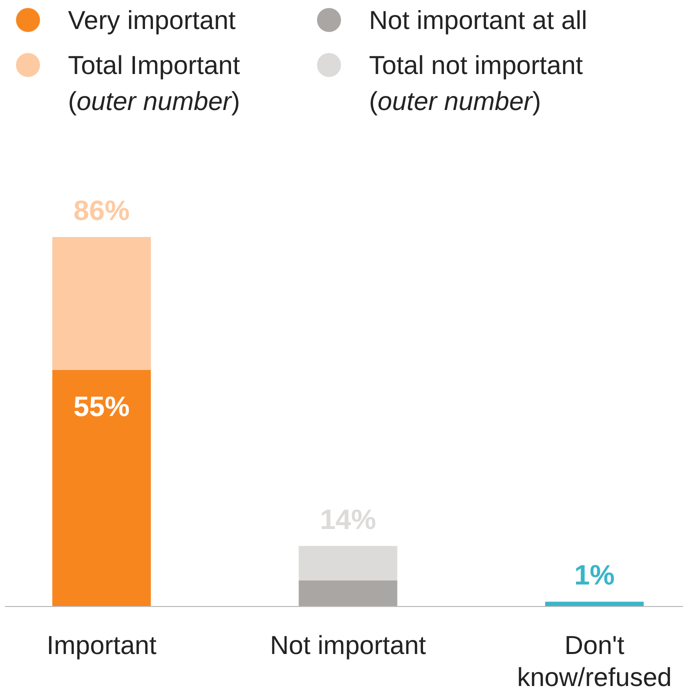 The image size is (683, 696). I want to click on legend-label: Total Important (outer number), so click(154, 83).